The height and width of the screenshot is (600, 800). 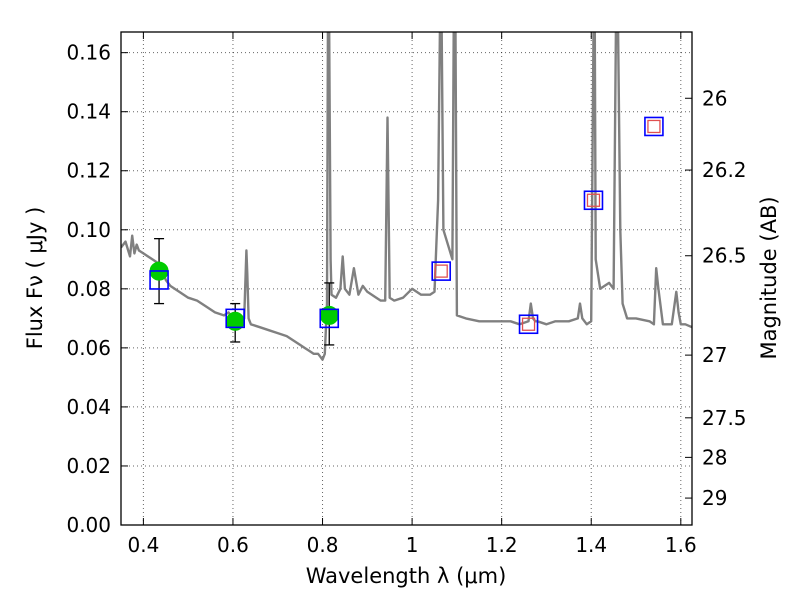 I want to click on y-tick-label: 0.06, so click(x=88, y=348).